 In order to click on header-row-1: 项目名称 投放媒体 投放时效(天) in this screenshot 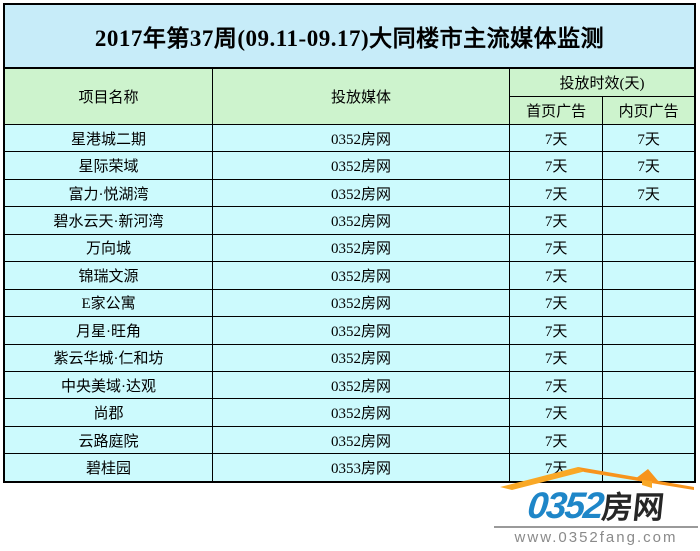, I will do `click(349, 96)`.